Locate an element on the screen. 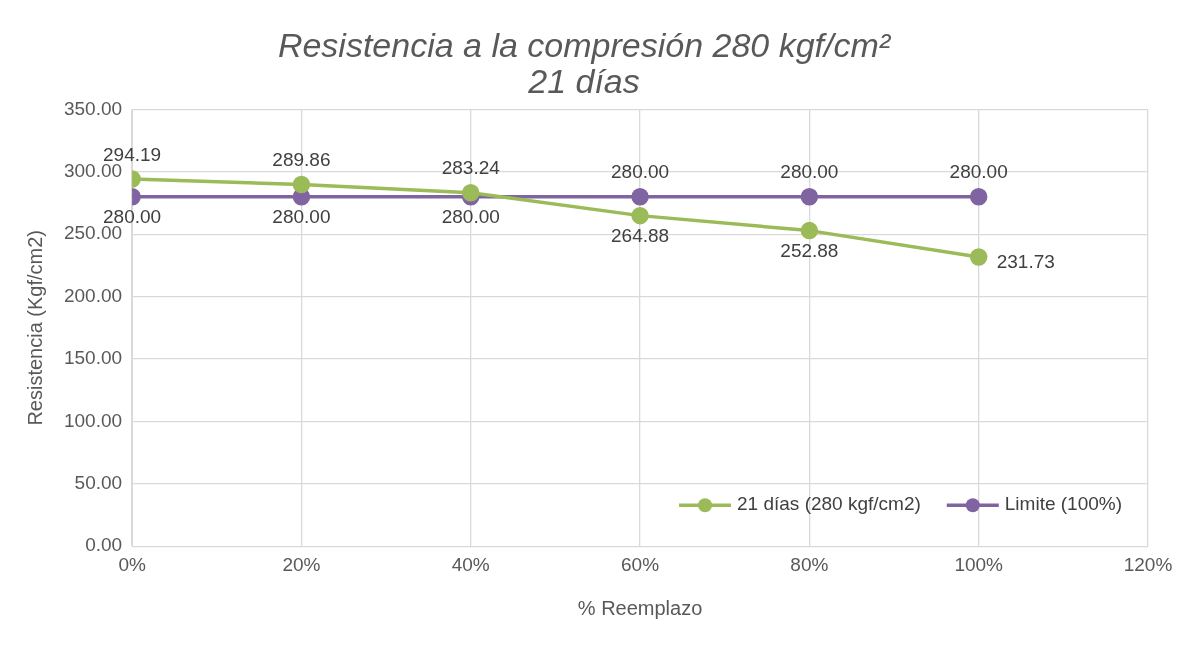 The height and width of the screenshot is (645, 1188). legend-label: 21 días (280 kgf/cm2) is located at coordinates (829, 504).